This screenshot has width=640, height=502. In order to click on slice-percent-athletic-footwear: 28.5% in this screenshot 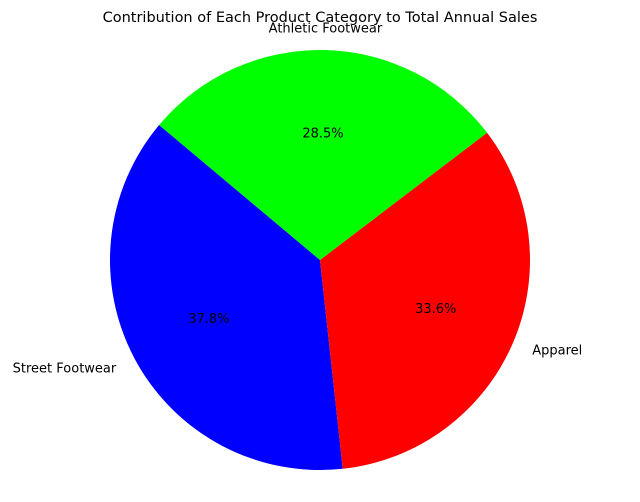, I will do `click(322, 134)`.